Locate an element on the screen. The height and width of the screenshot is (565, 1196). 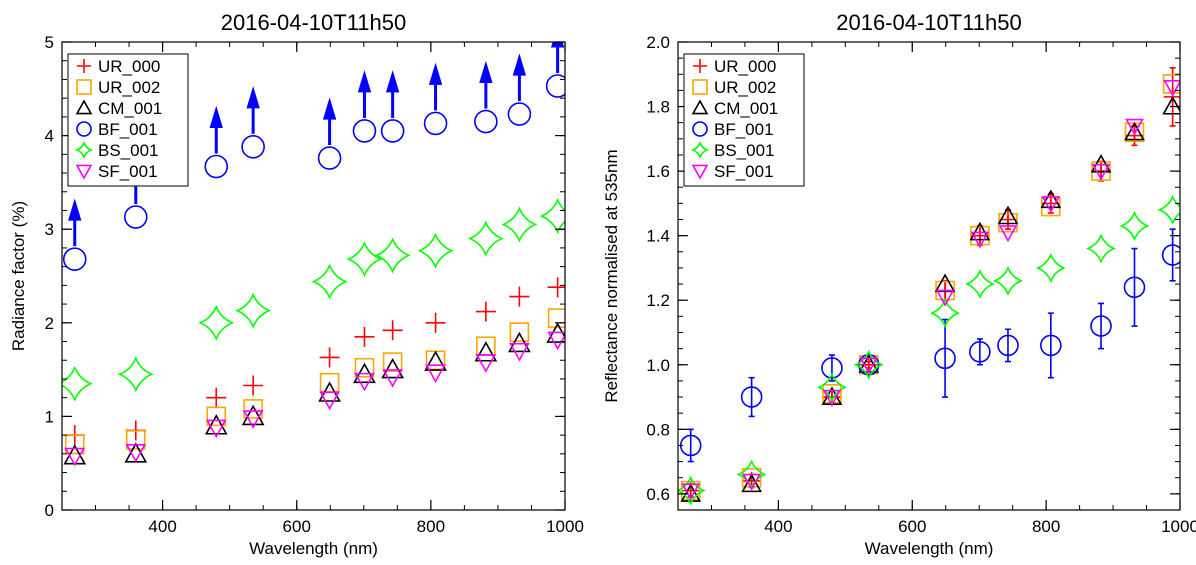
chart-title: 2016-04-10T11h50 is located at coordinates (314, 22).